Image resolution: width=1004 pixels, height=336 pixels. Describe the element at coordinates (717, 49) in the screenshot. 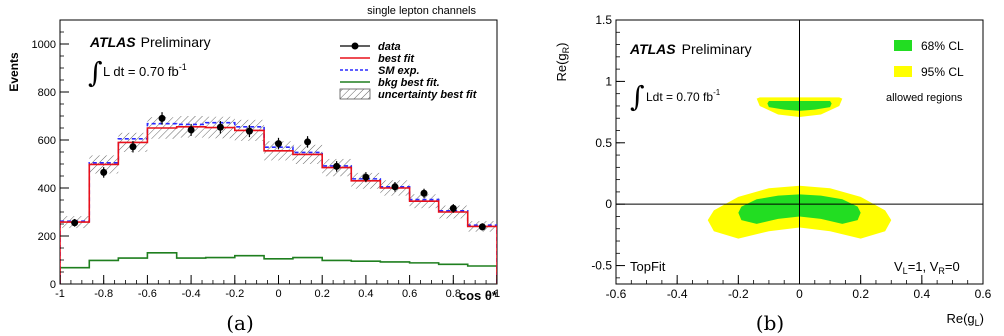

I see `chart-b-preliminary: Preliminary` at that location.